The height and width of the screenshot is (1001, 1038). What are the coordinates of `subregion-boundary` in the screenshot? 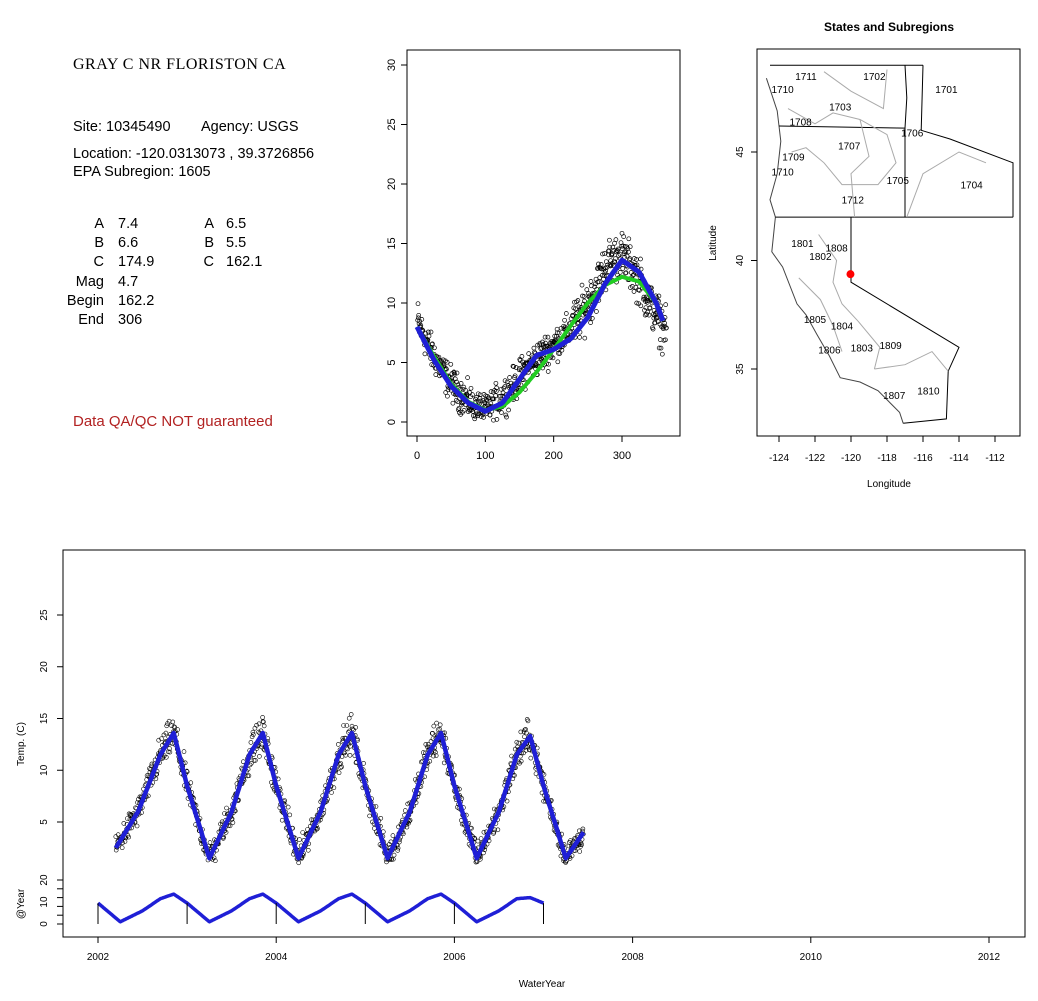 It's located at (946, 184).